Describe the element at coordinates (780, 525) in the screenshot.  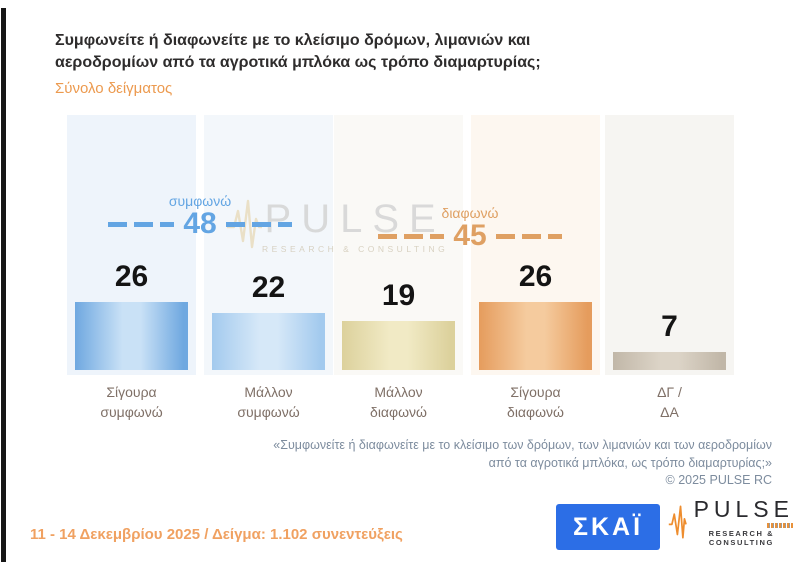
I see `pulse-logo-barcode` at that location.